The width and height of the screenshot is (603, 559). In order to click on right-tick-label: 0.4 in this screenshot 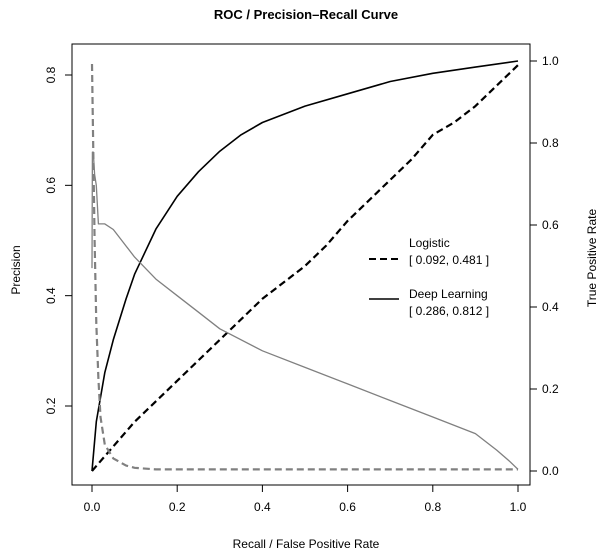, I will do `click(550, 307)`.